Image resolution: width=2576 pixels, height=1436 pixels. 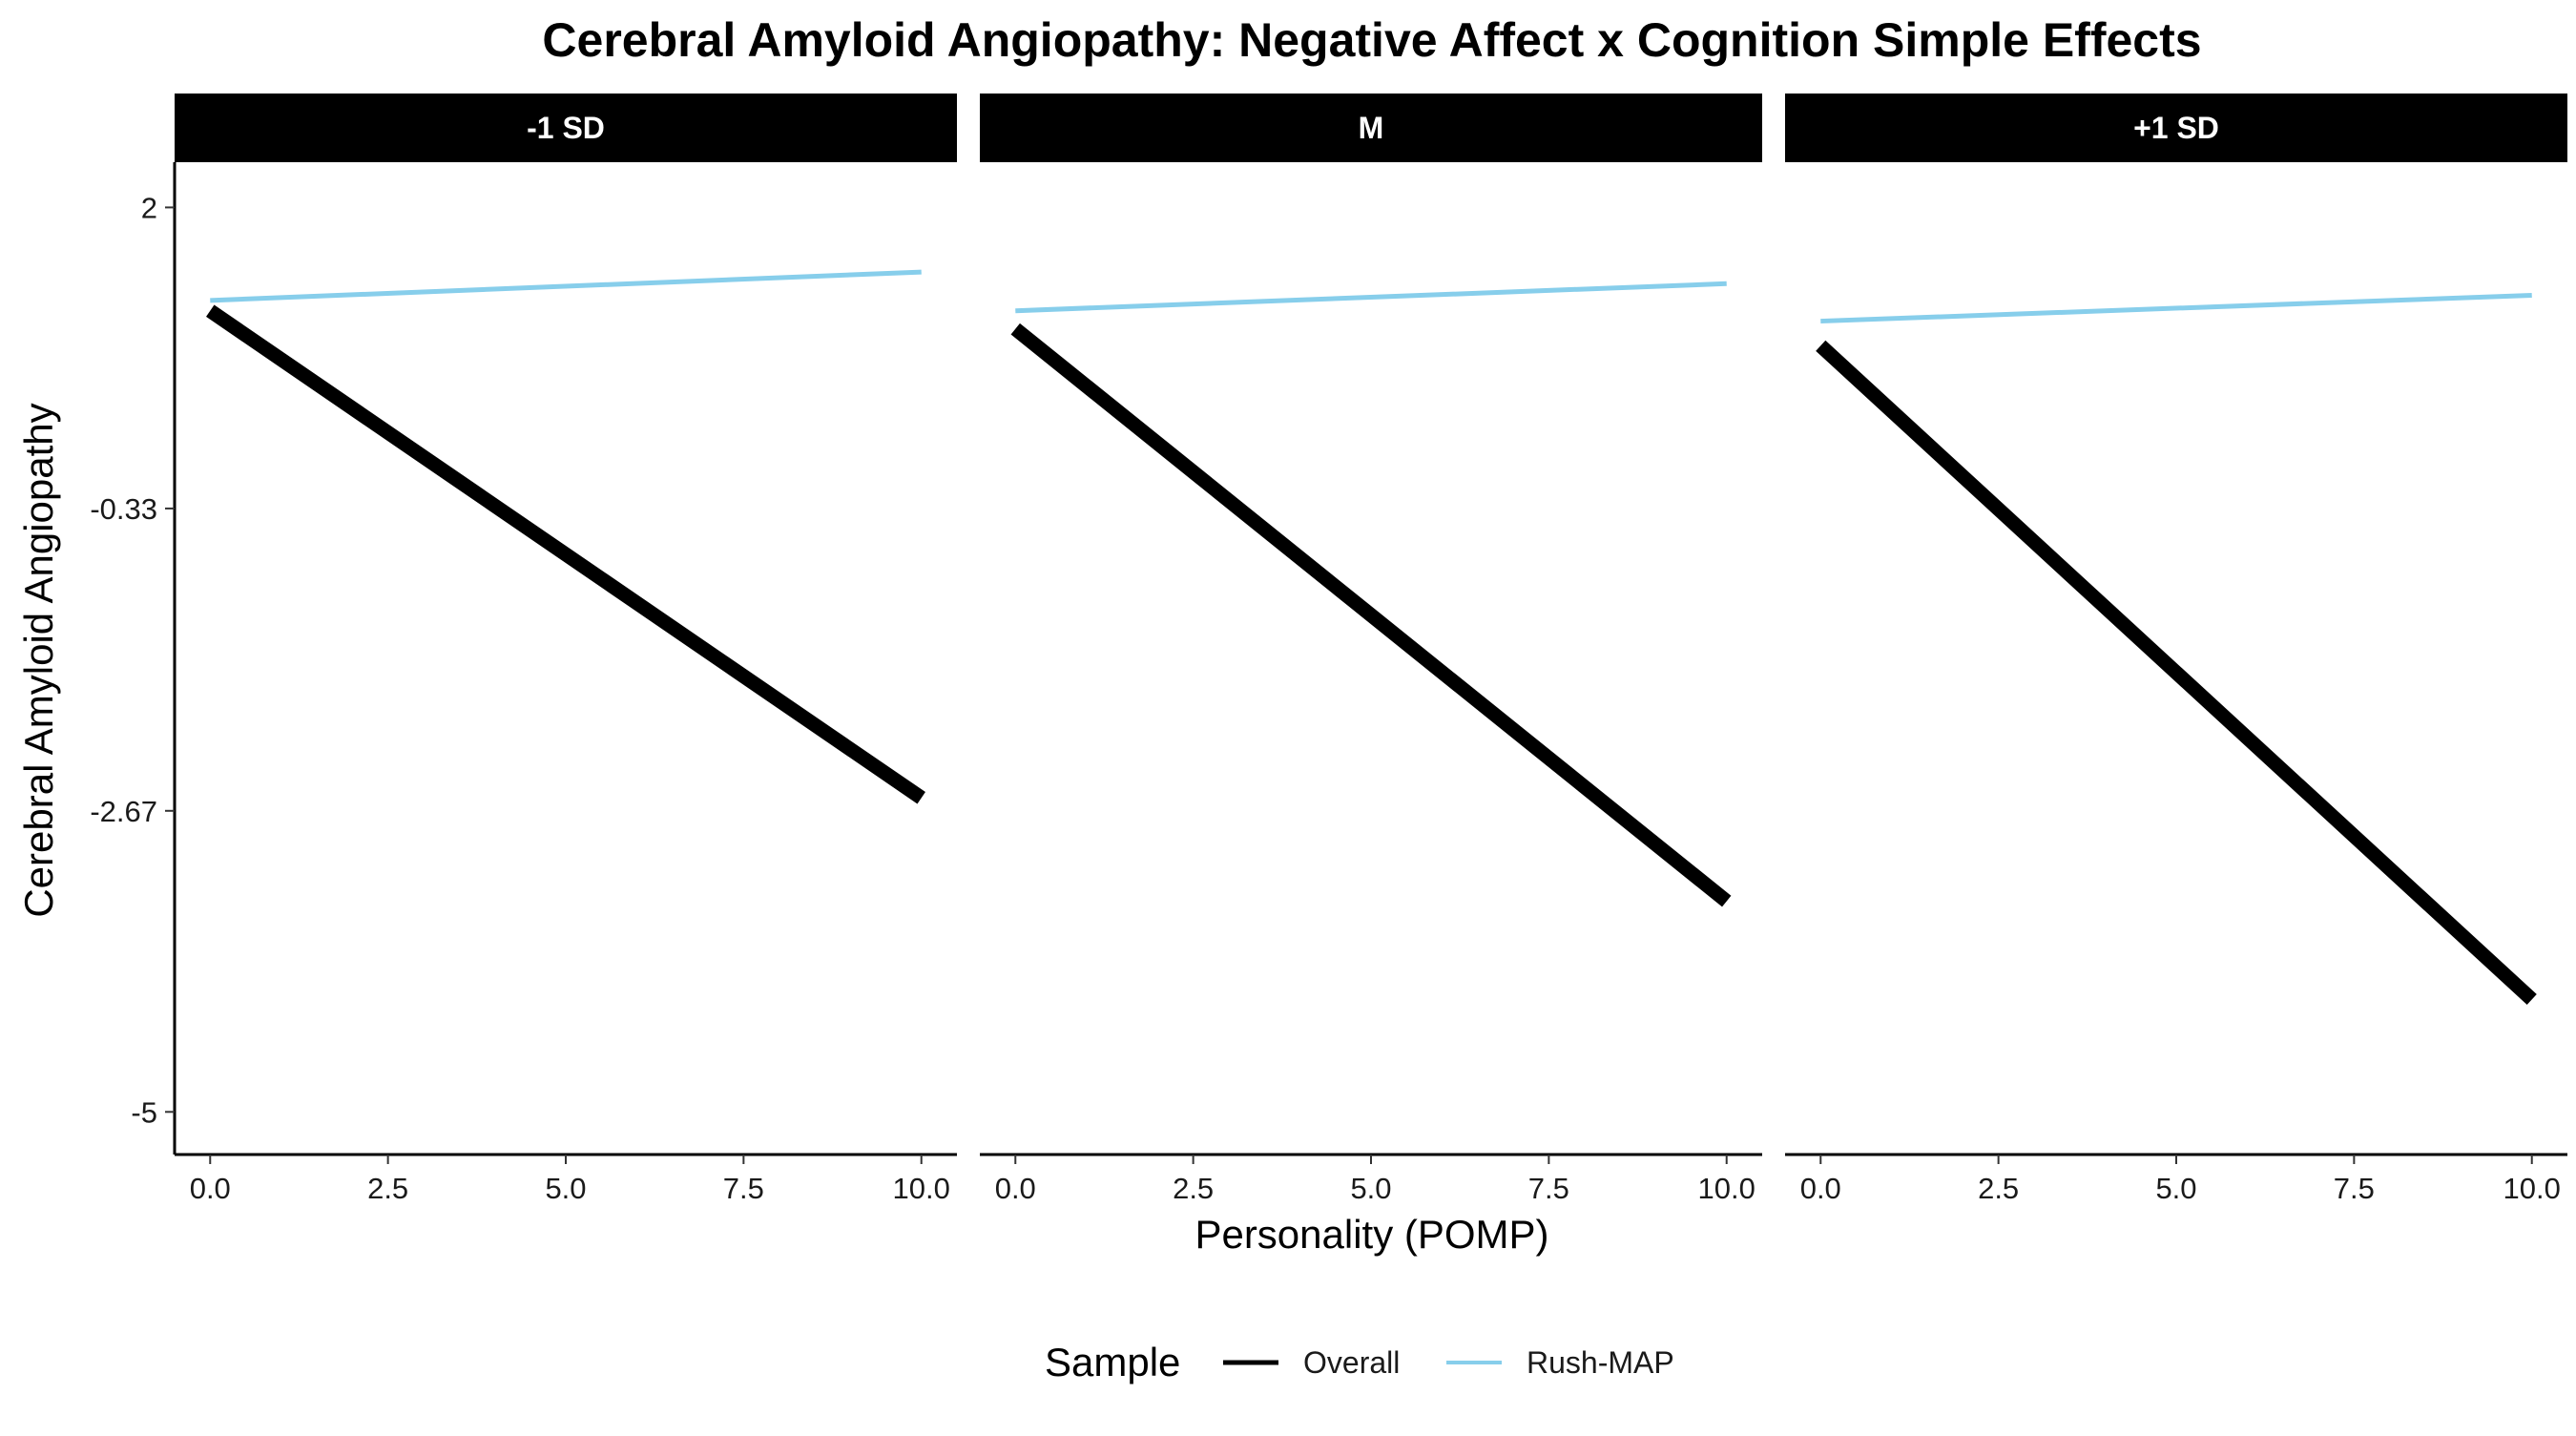 What do you see at coordinates (1600, 1362) in the screenshot?
I see `legend-label: Rush-MAP` at bounding box center [1600, 1362].